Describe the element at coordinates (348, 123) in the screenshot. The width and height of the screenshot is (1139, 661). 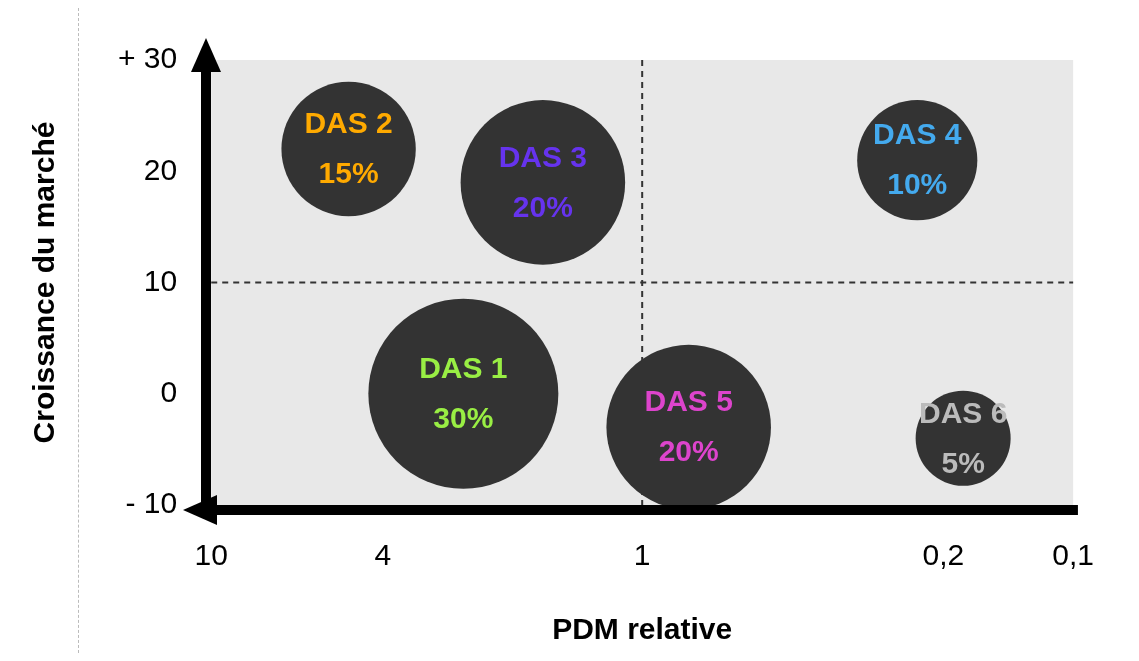
I see `series-label: DAS 2` at that location.